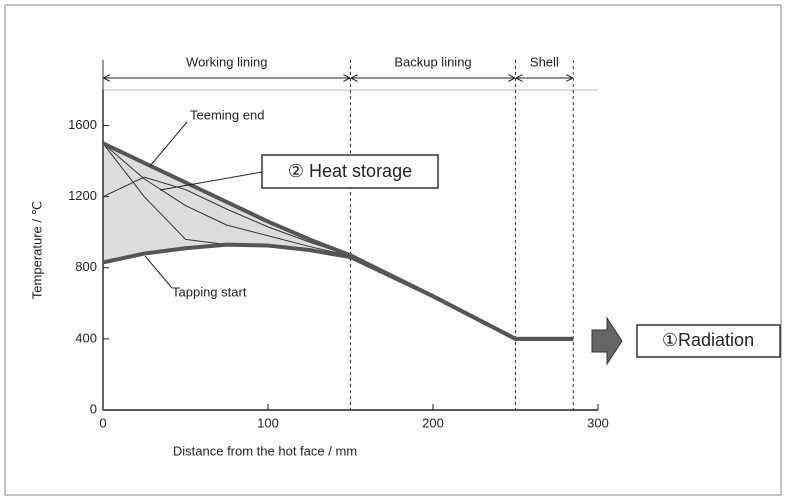 The height and width of the screenshot is (500, 786). What do you see at coordinates (82, 124) in the screenshot?
I see `y-tick-label: 1600` at bounding box center [82, 124].